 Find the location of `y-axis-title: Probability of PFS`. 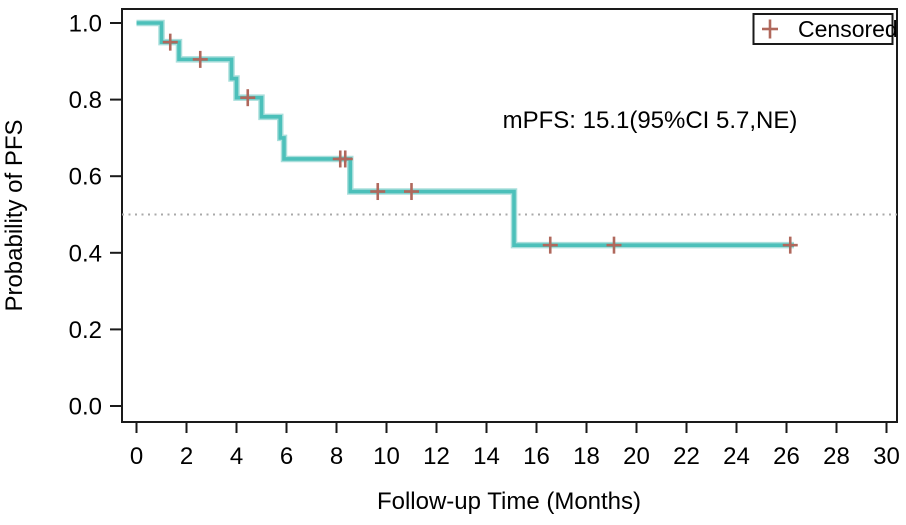

y-axis-title: Probability of PFS is located at coordinates (14, 215).